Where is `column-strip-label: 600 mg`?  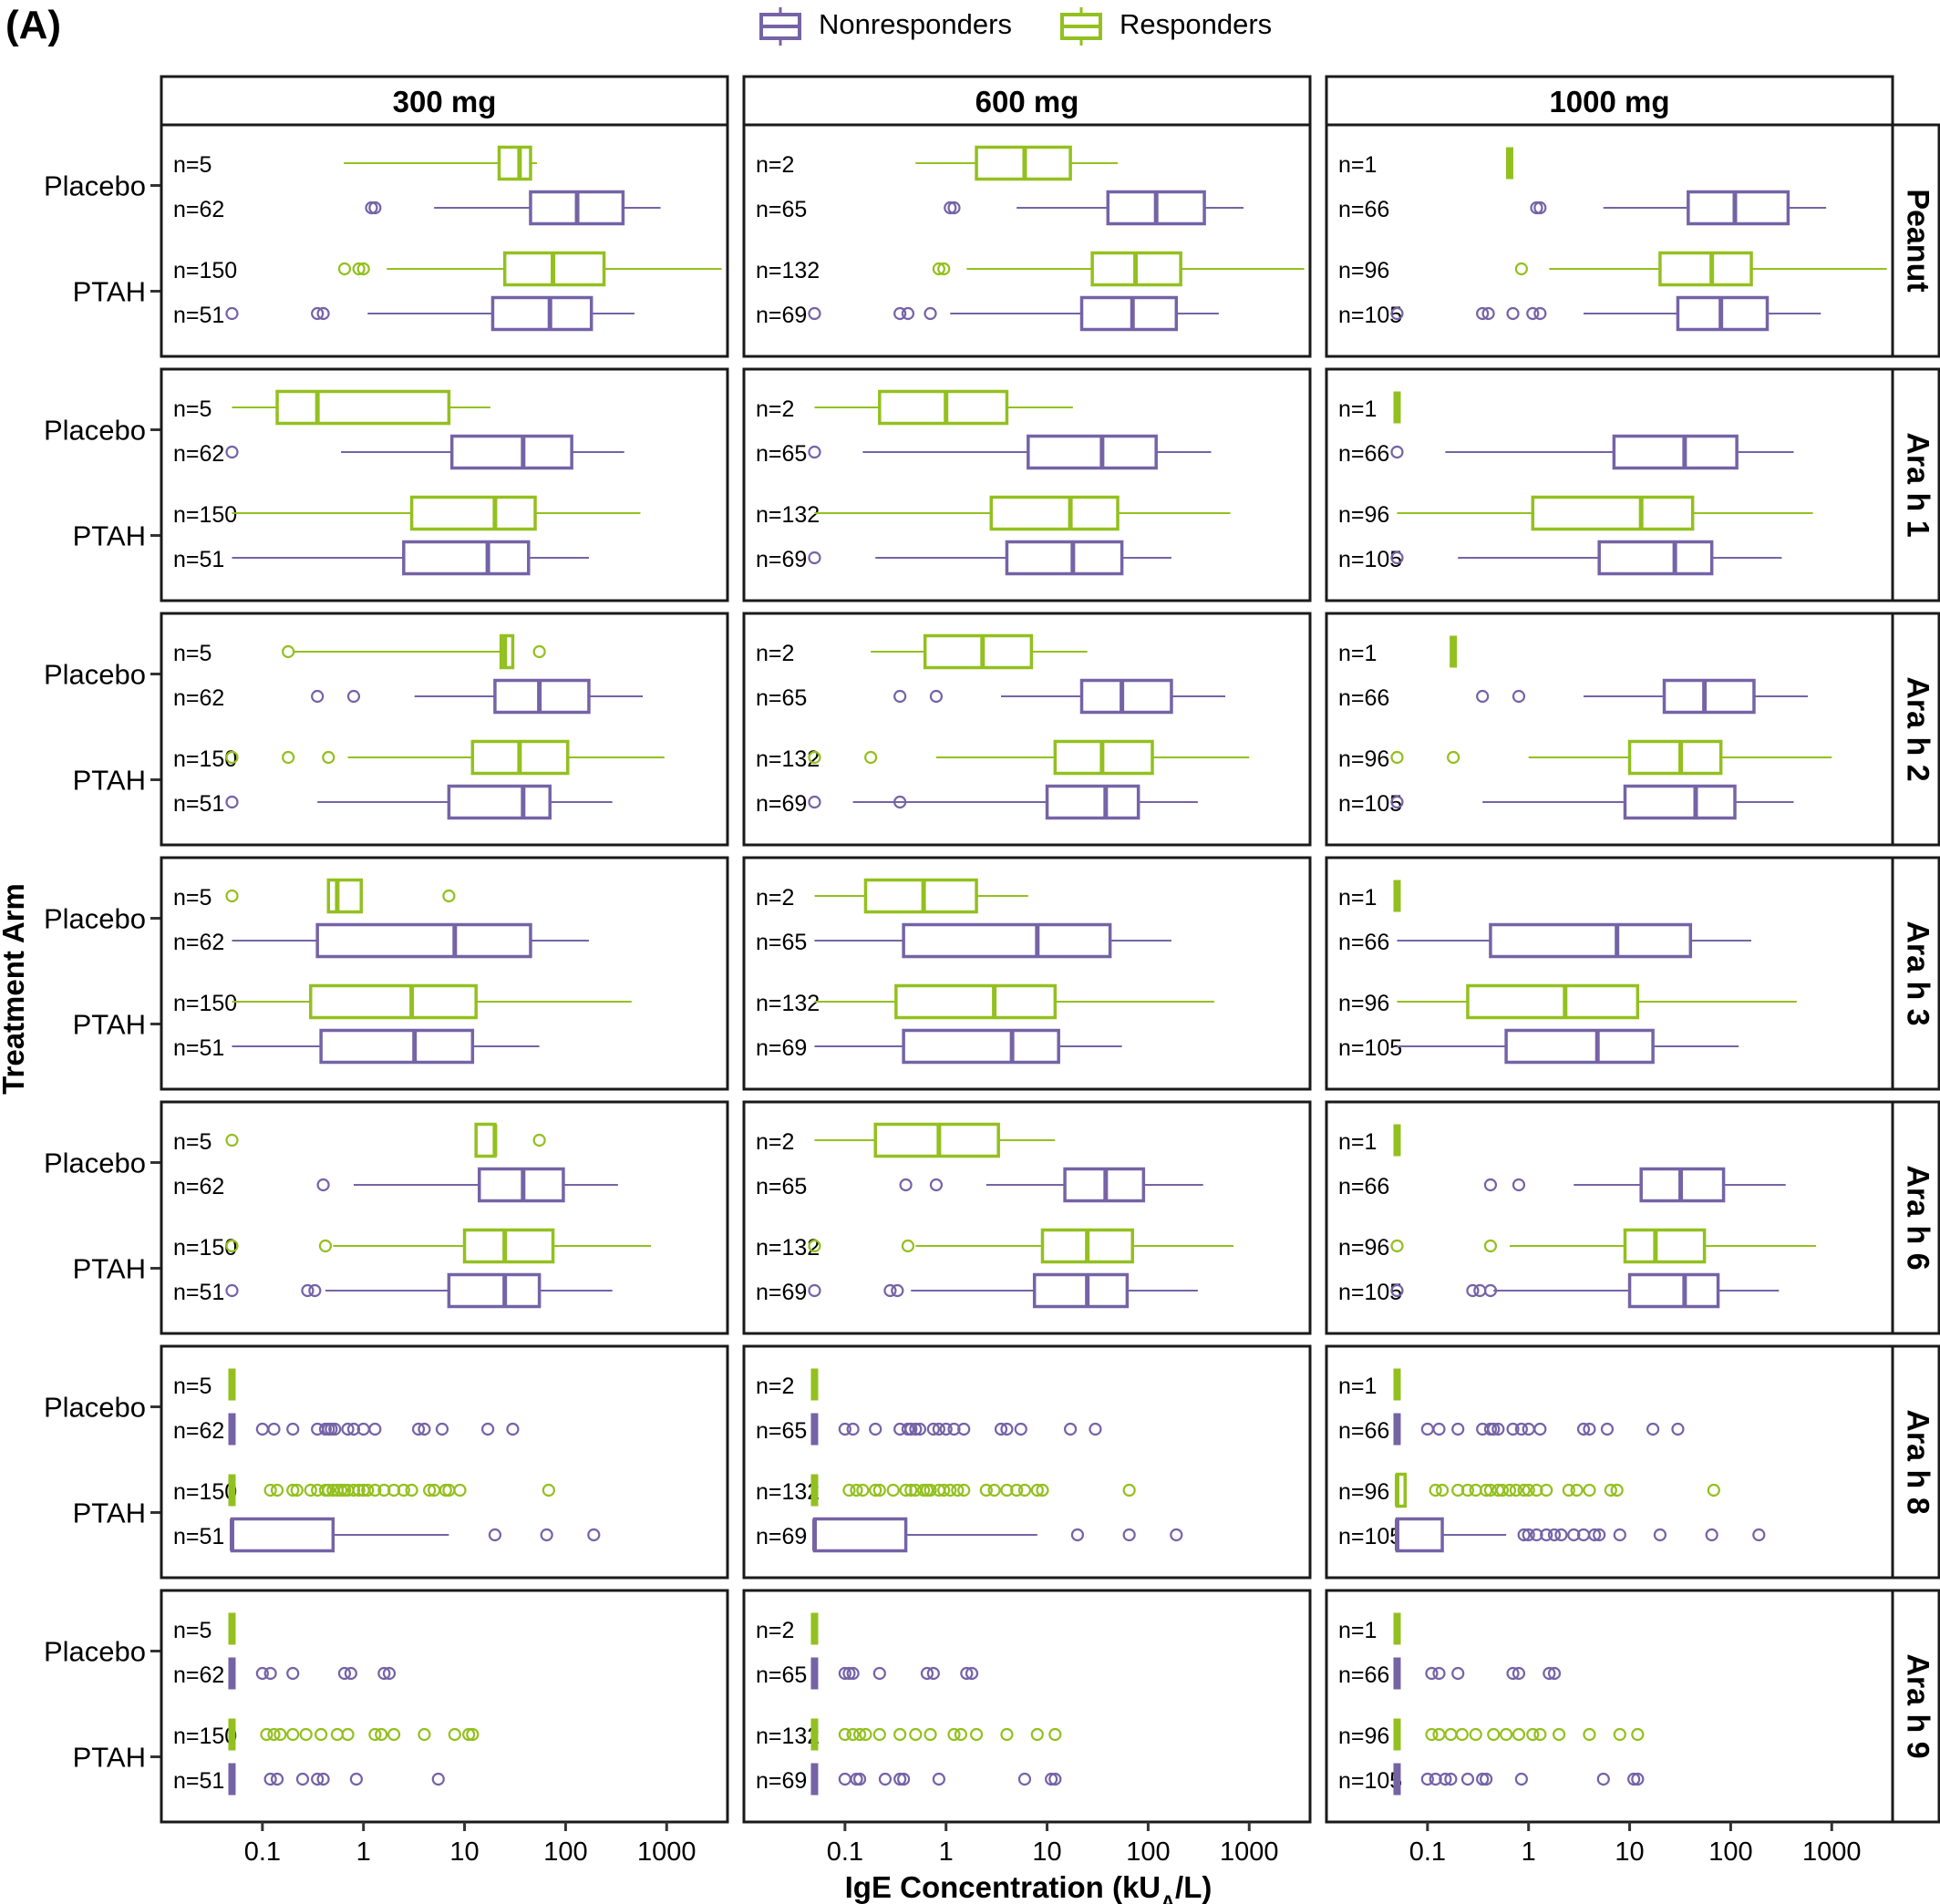
column-strip-label: 600 mg is located at coordinates (1027, 102).